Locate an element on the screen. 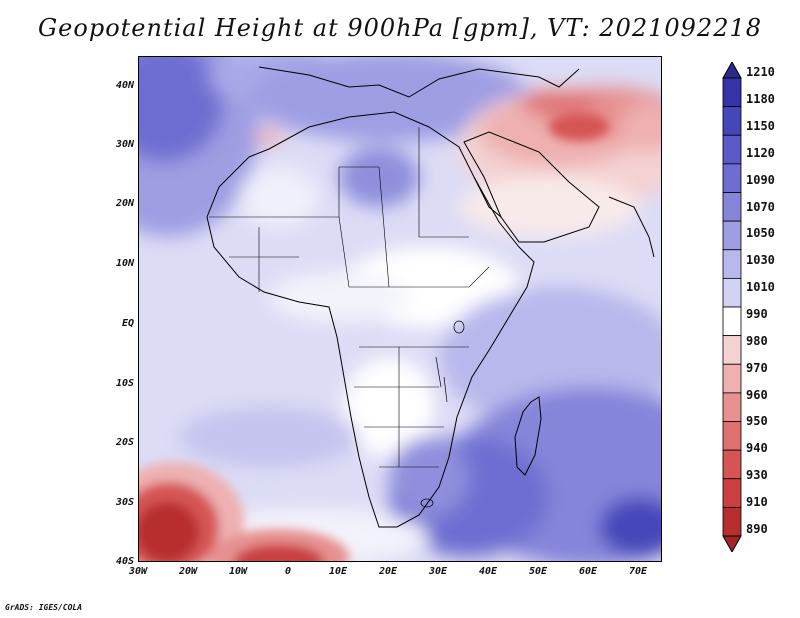  colorbar-bottom-arrow is located at coordinates (732, 543).